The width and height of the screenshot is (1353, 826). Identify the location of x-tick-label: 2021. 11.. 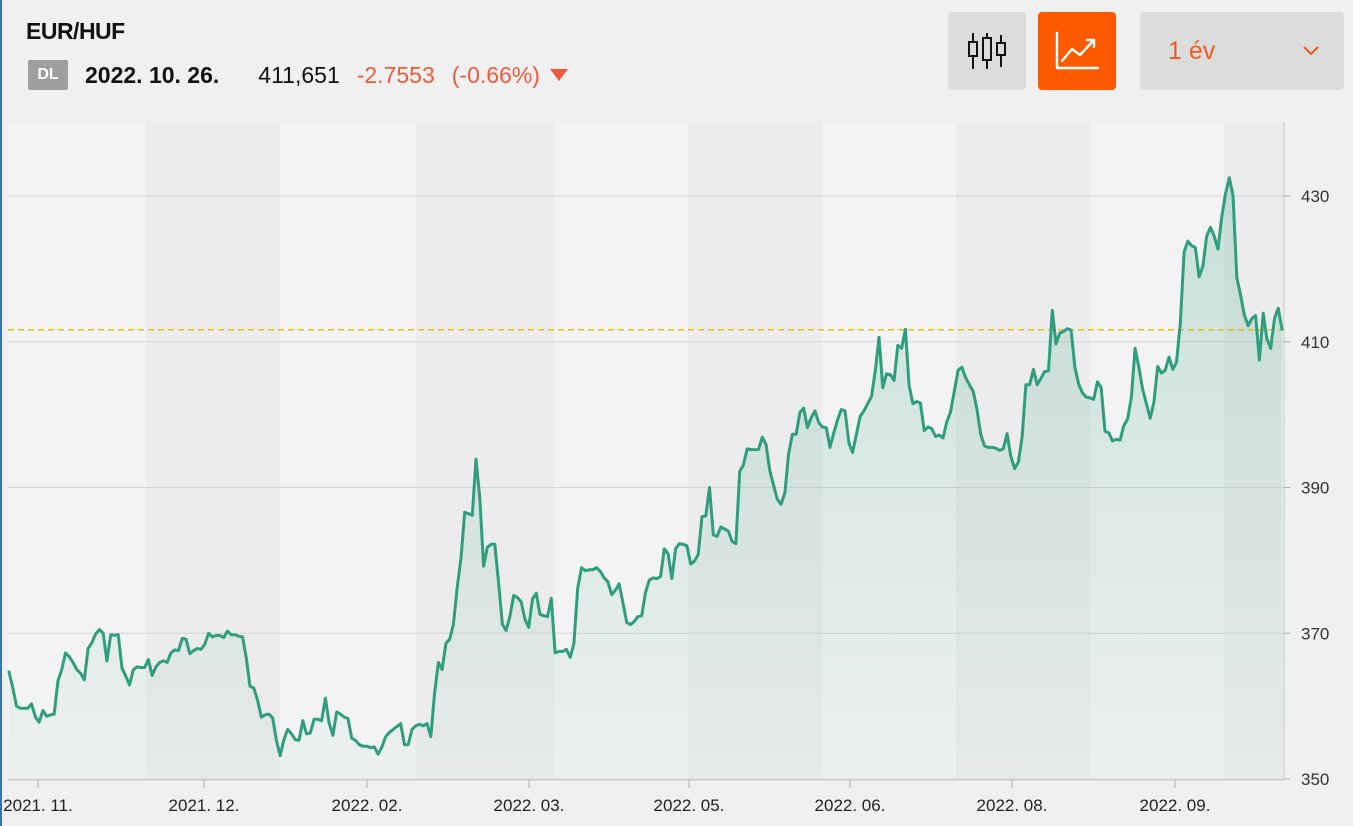
(38, 805).